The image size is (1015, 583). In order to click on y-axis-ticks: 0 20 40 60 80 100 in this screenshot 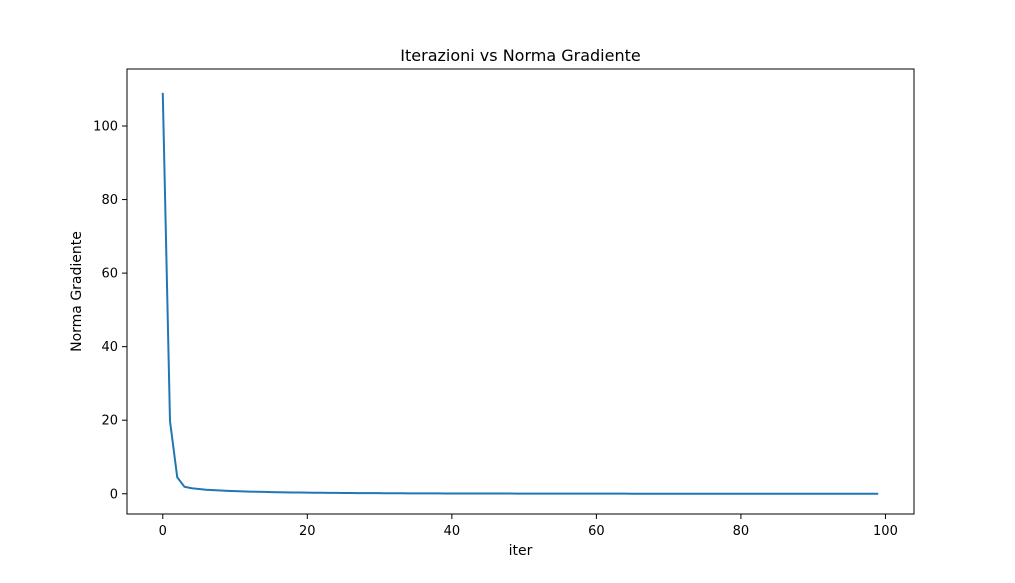, I will do `click(110, 311)`.